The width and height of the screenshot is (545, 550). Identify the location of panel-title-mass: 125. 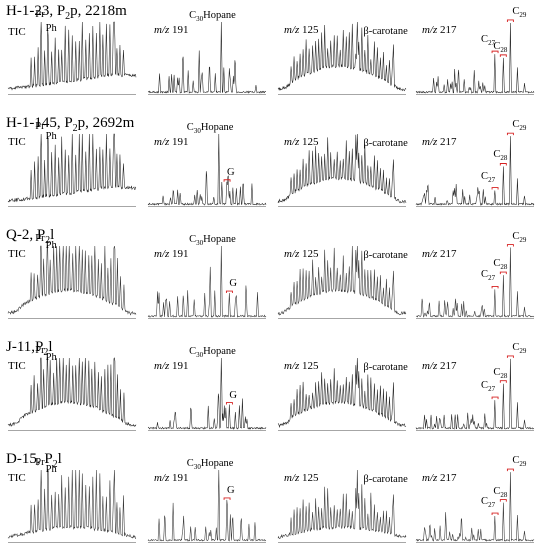
(309, 366).